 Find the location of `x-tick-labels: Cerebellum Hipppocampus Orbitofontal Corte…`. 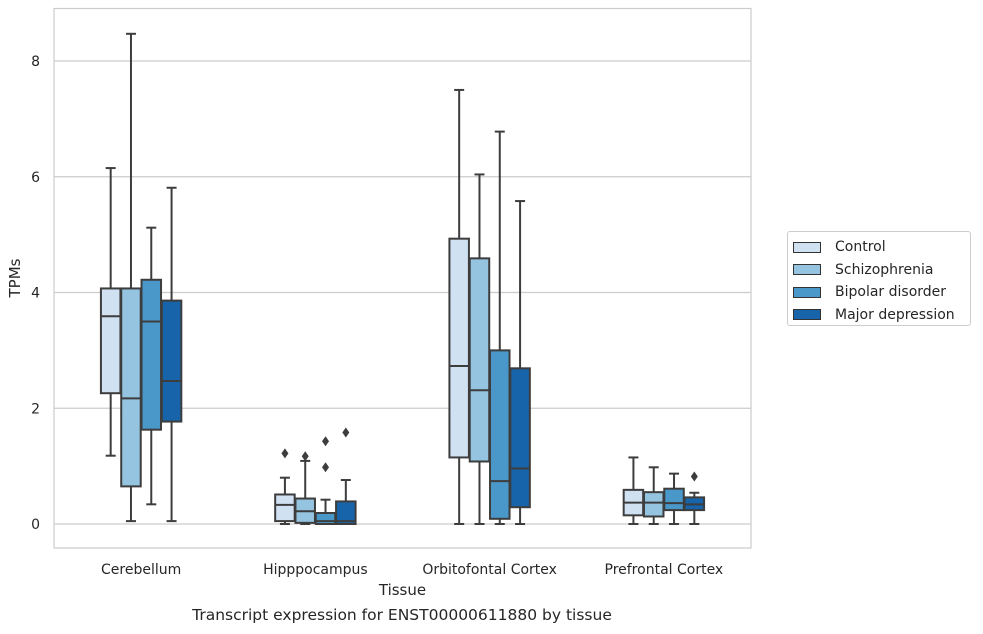

x-tick-labels: Cerebellum Hipppocampus Orbitofontal Corte… is located at coordinates (412, 570).